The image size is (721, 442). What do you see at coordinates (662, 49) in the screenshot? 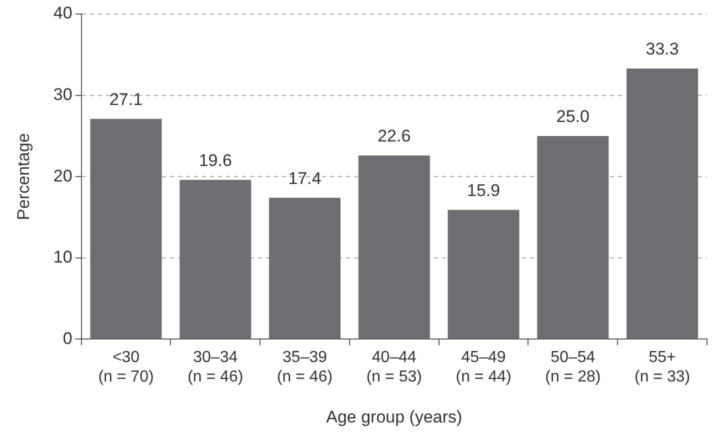
I see `data-label: 33.3` at bounding box center [662, 49].